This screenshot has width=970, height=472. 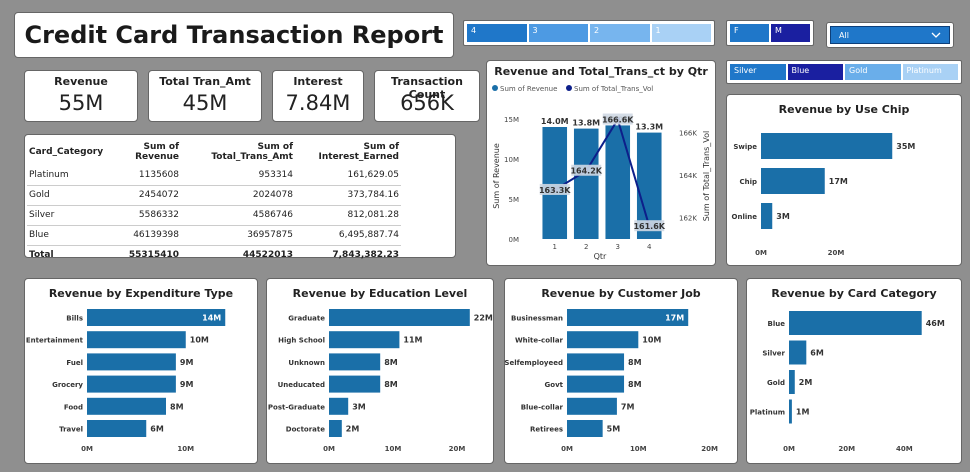 What do you see at coordinates (427, 88) in the screenshot?
I see `kpi-label: Transaction Count` at bounding box center [427, 88].